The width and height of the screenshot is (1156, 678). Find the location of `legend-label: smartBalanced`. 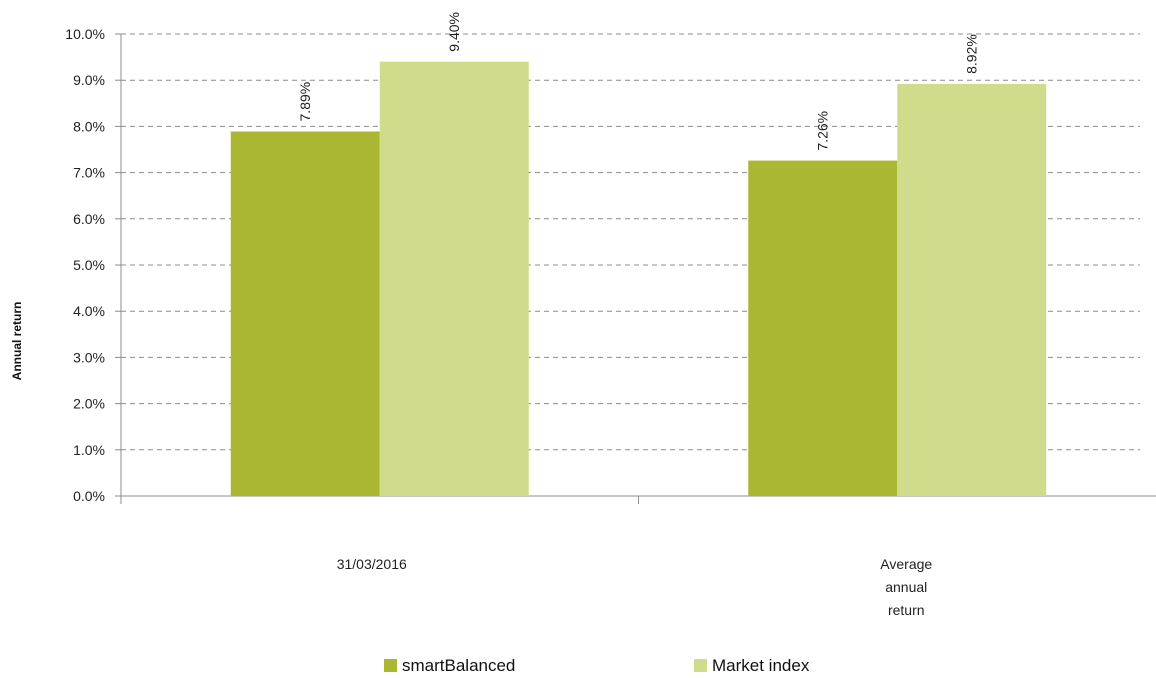

legend-label: smartBalanced is located at coordinates (458, 665).